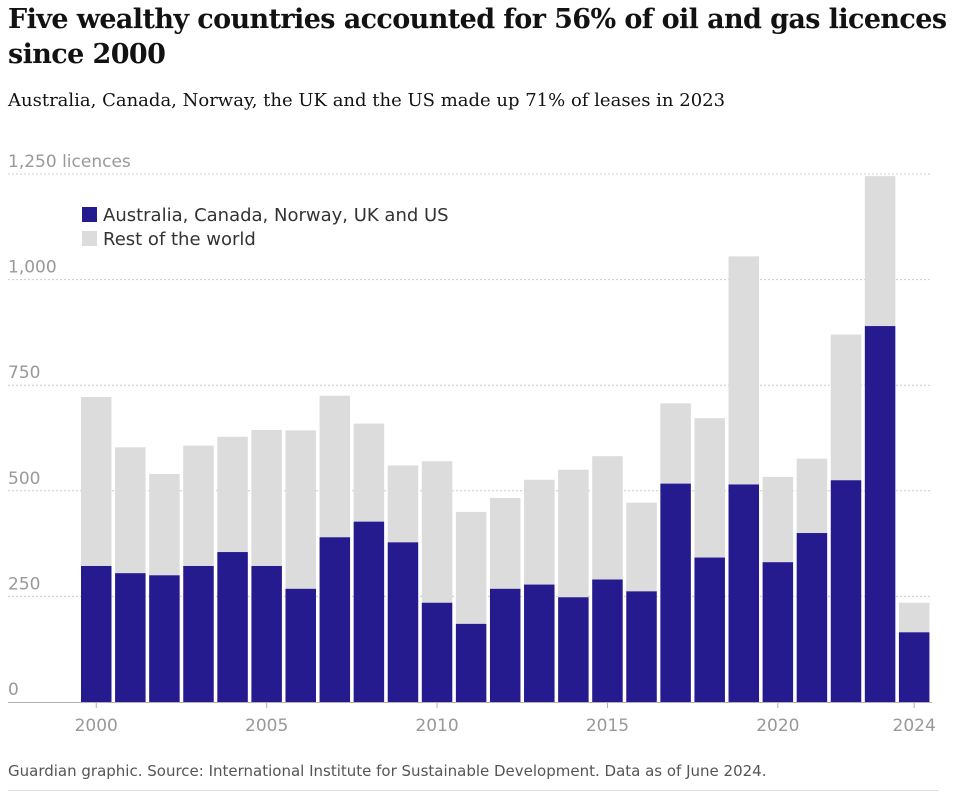  I want to click on bar-rest-of-world-2007, so click(335, 466).